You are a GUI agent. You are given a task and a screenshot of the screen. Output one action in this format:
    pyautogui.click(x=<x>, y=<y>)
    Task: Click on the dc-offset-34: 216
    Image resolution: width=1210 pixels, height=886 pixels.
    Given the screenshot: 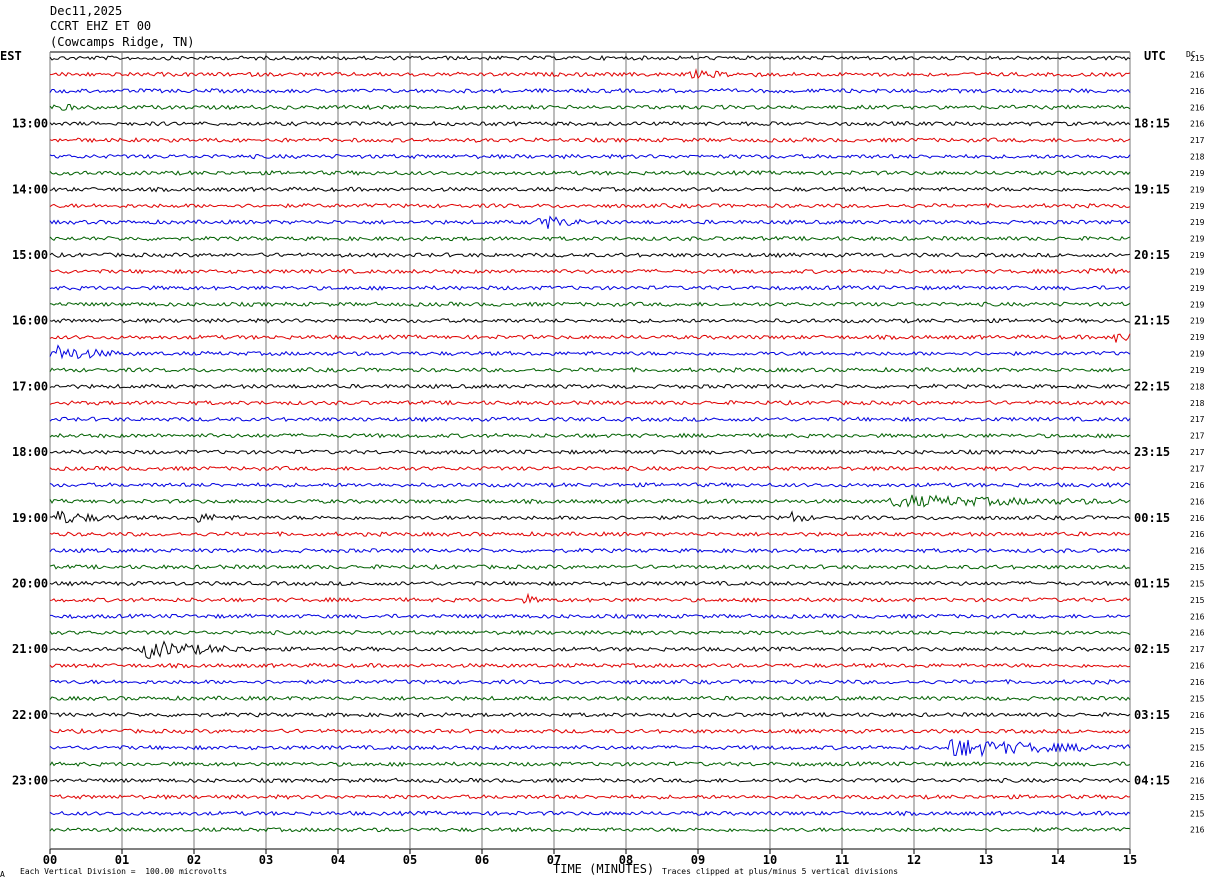 What is the action you would take?
    pyautogui.click(x=1197, y=616)
    